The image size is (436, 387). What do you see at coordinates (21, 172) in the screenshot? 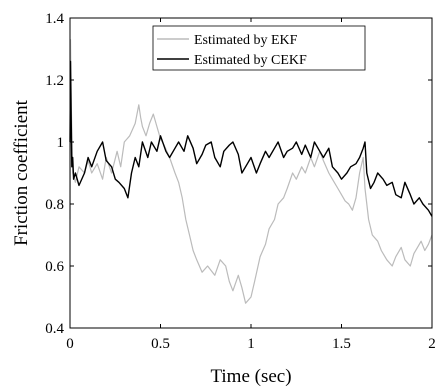
I see `y-axis-title: Friction coefficient` at bounding box center [21, 172].